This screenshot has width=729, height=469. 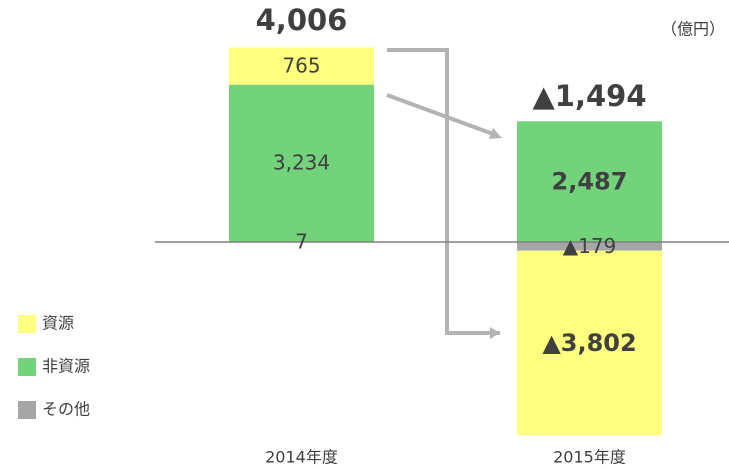 What do you see at coordinates (693, 29) in the screenshot?
I see `unit-label: （億円）` at bounding box center [693, 29].